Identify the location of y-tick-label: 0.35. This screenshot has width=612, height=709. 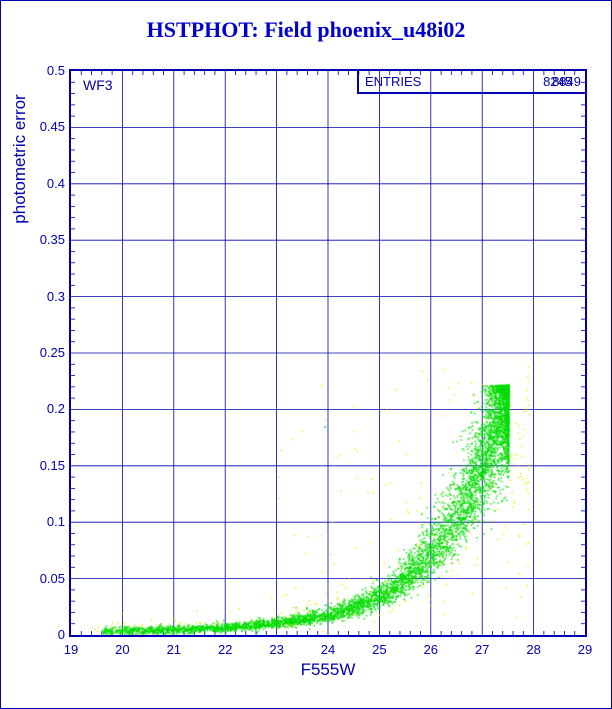
(52, 240).